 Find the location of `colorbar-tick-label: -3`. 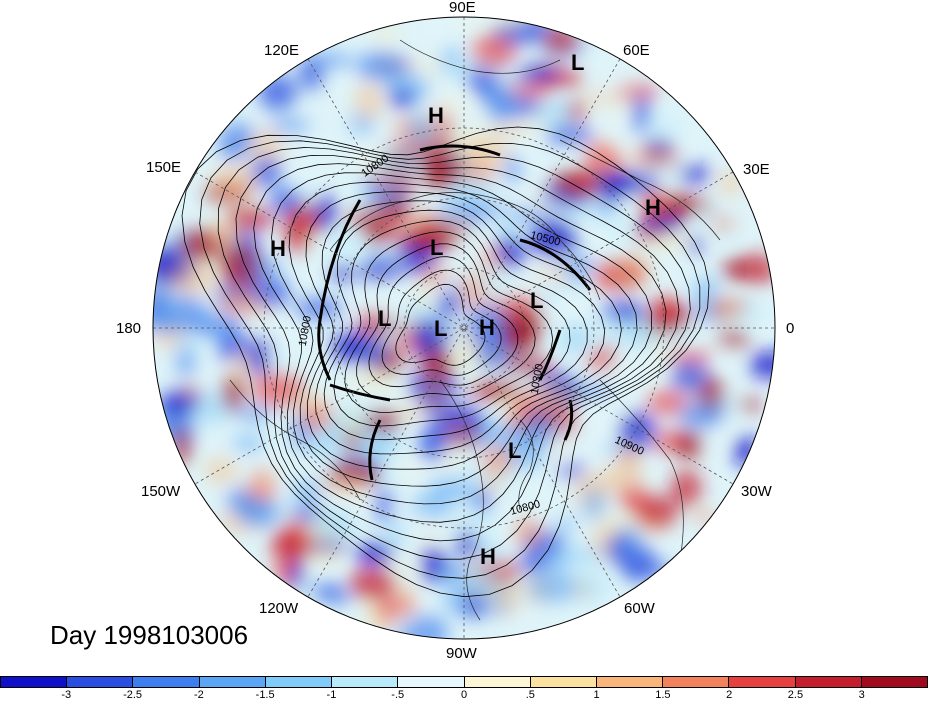

colorbar-tick-label: -3 is located at coordinates (66, 695).